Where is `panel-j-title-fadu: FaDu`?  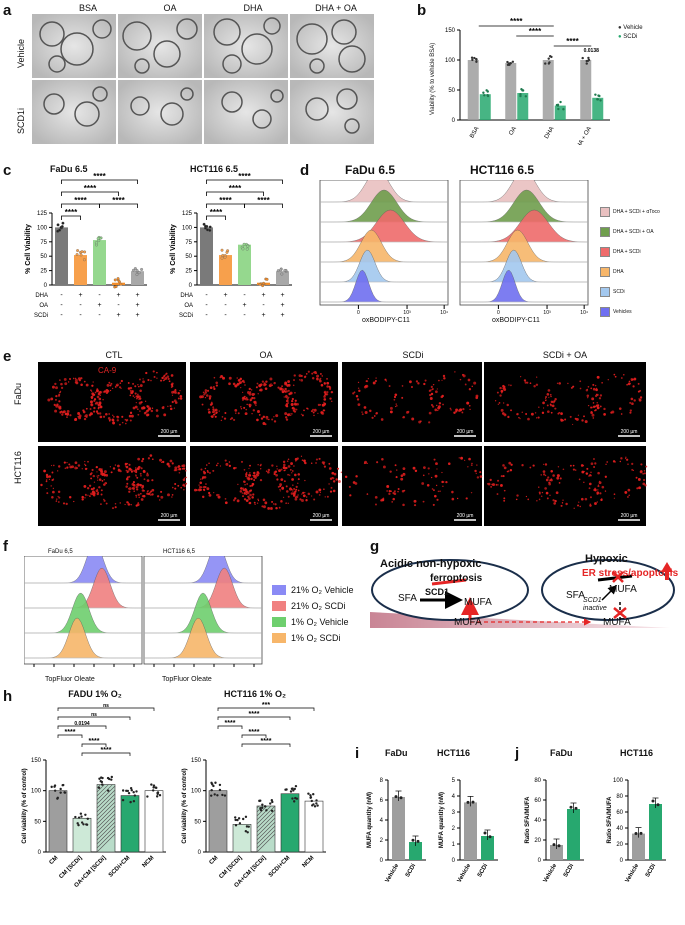
panel-j-title-fadu: FaDu is located at coordinates (561, 753).